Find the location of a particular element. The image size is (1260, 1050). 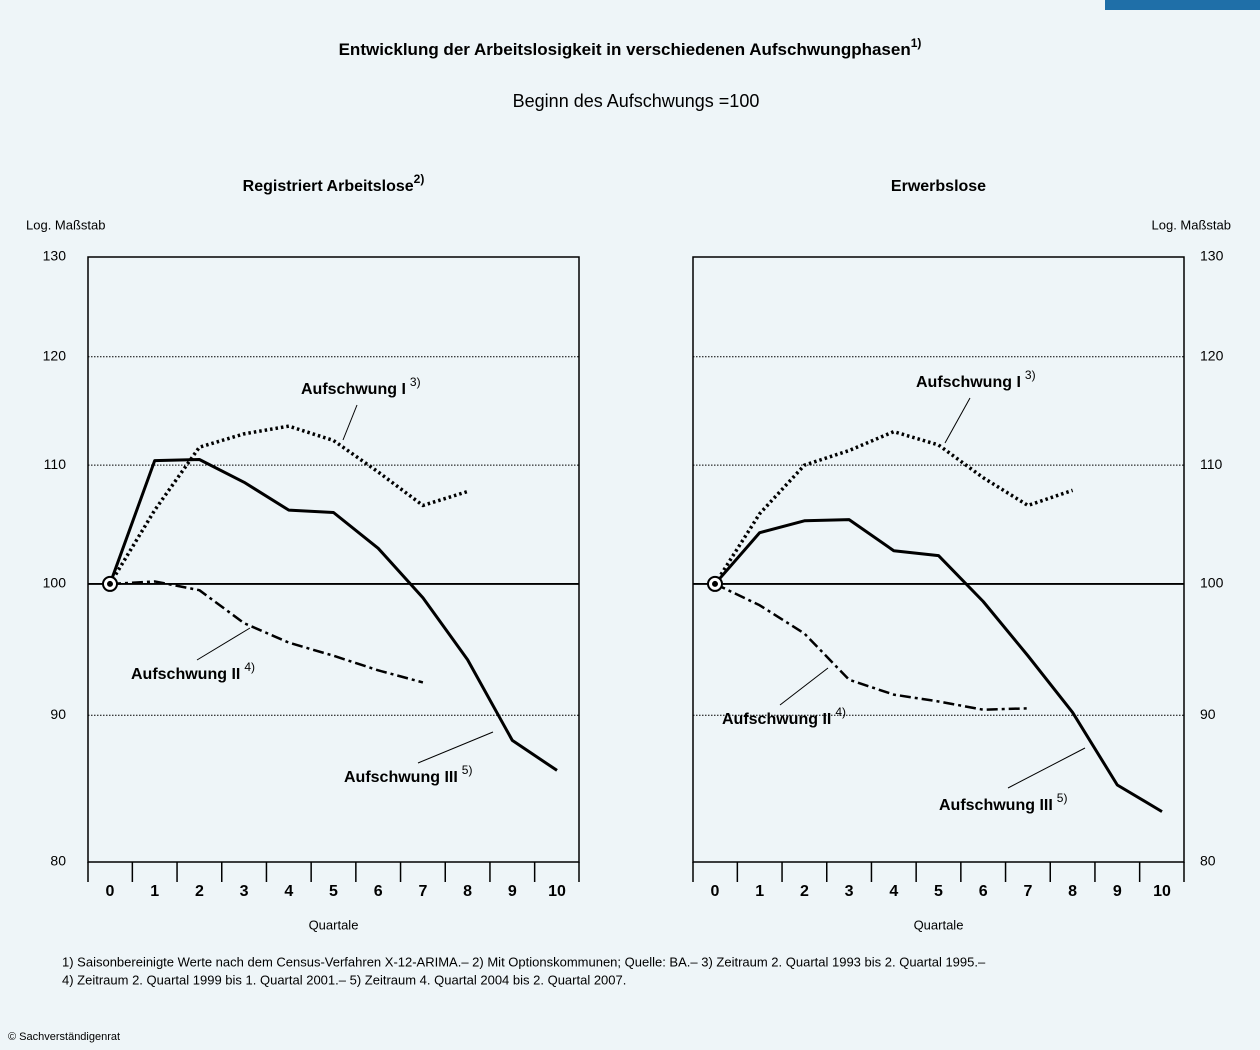

panel-title: Erwerbslose is located at coordinates (938, 186).